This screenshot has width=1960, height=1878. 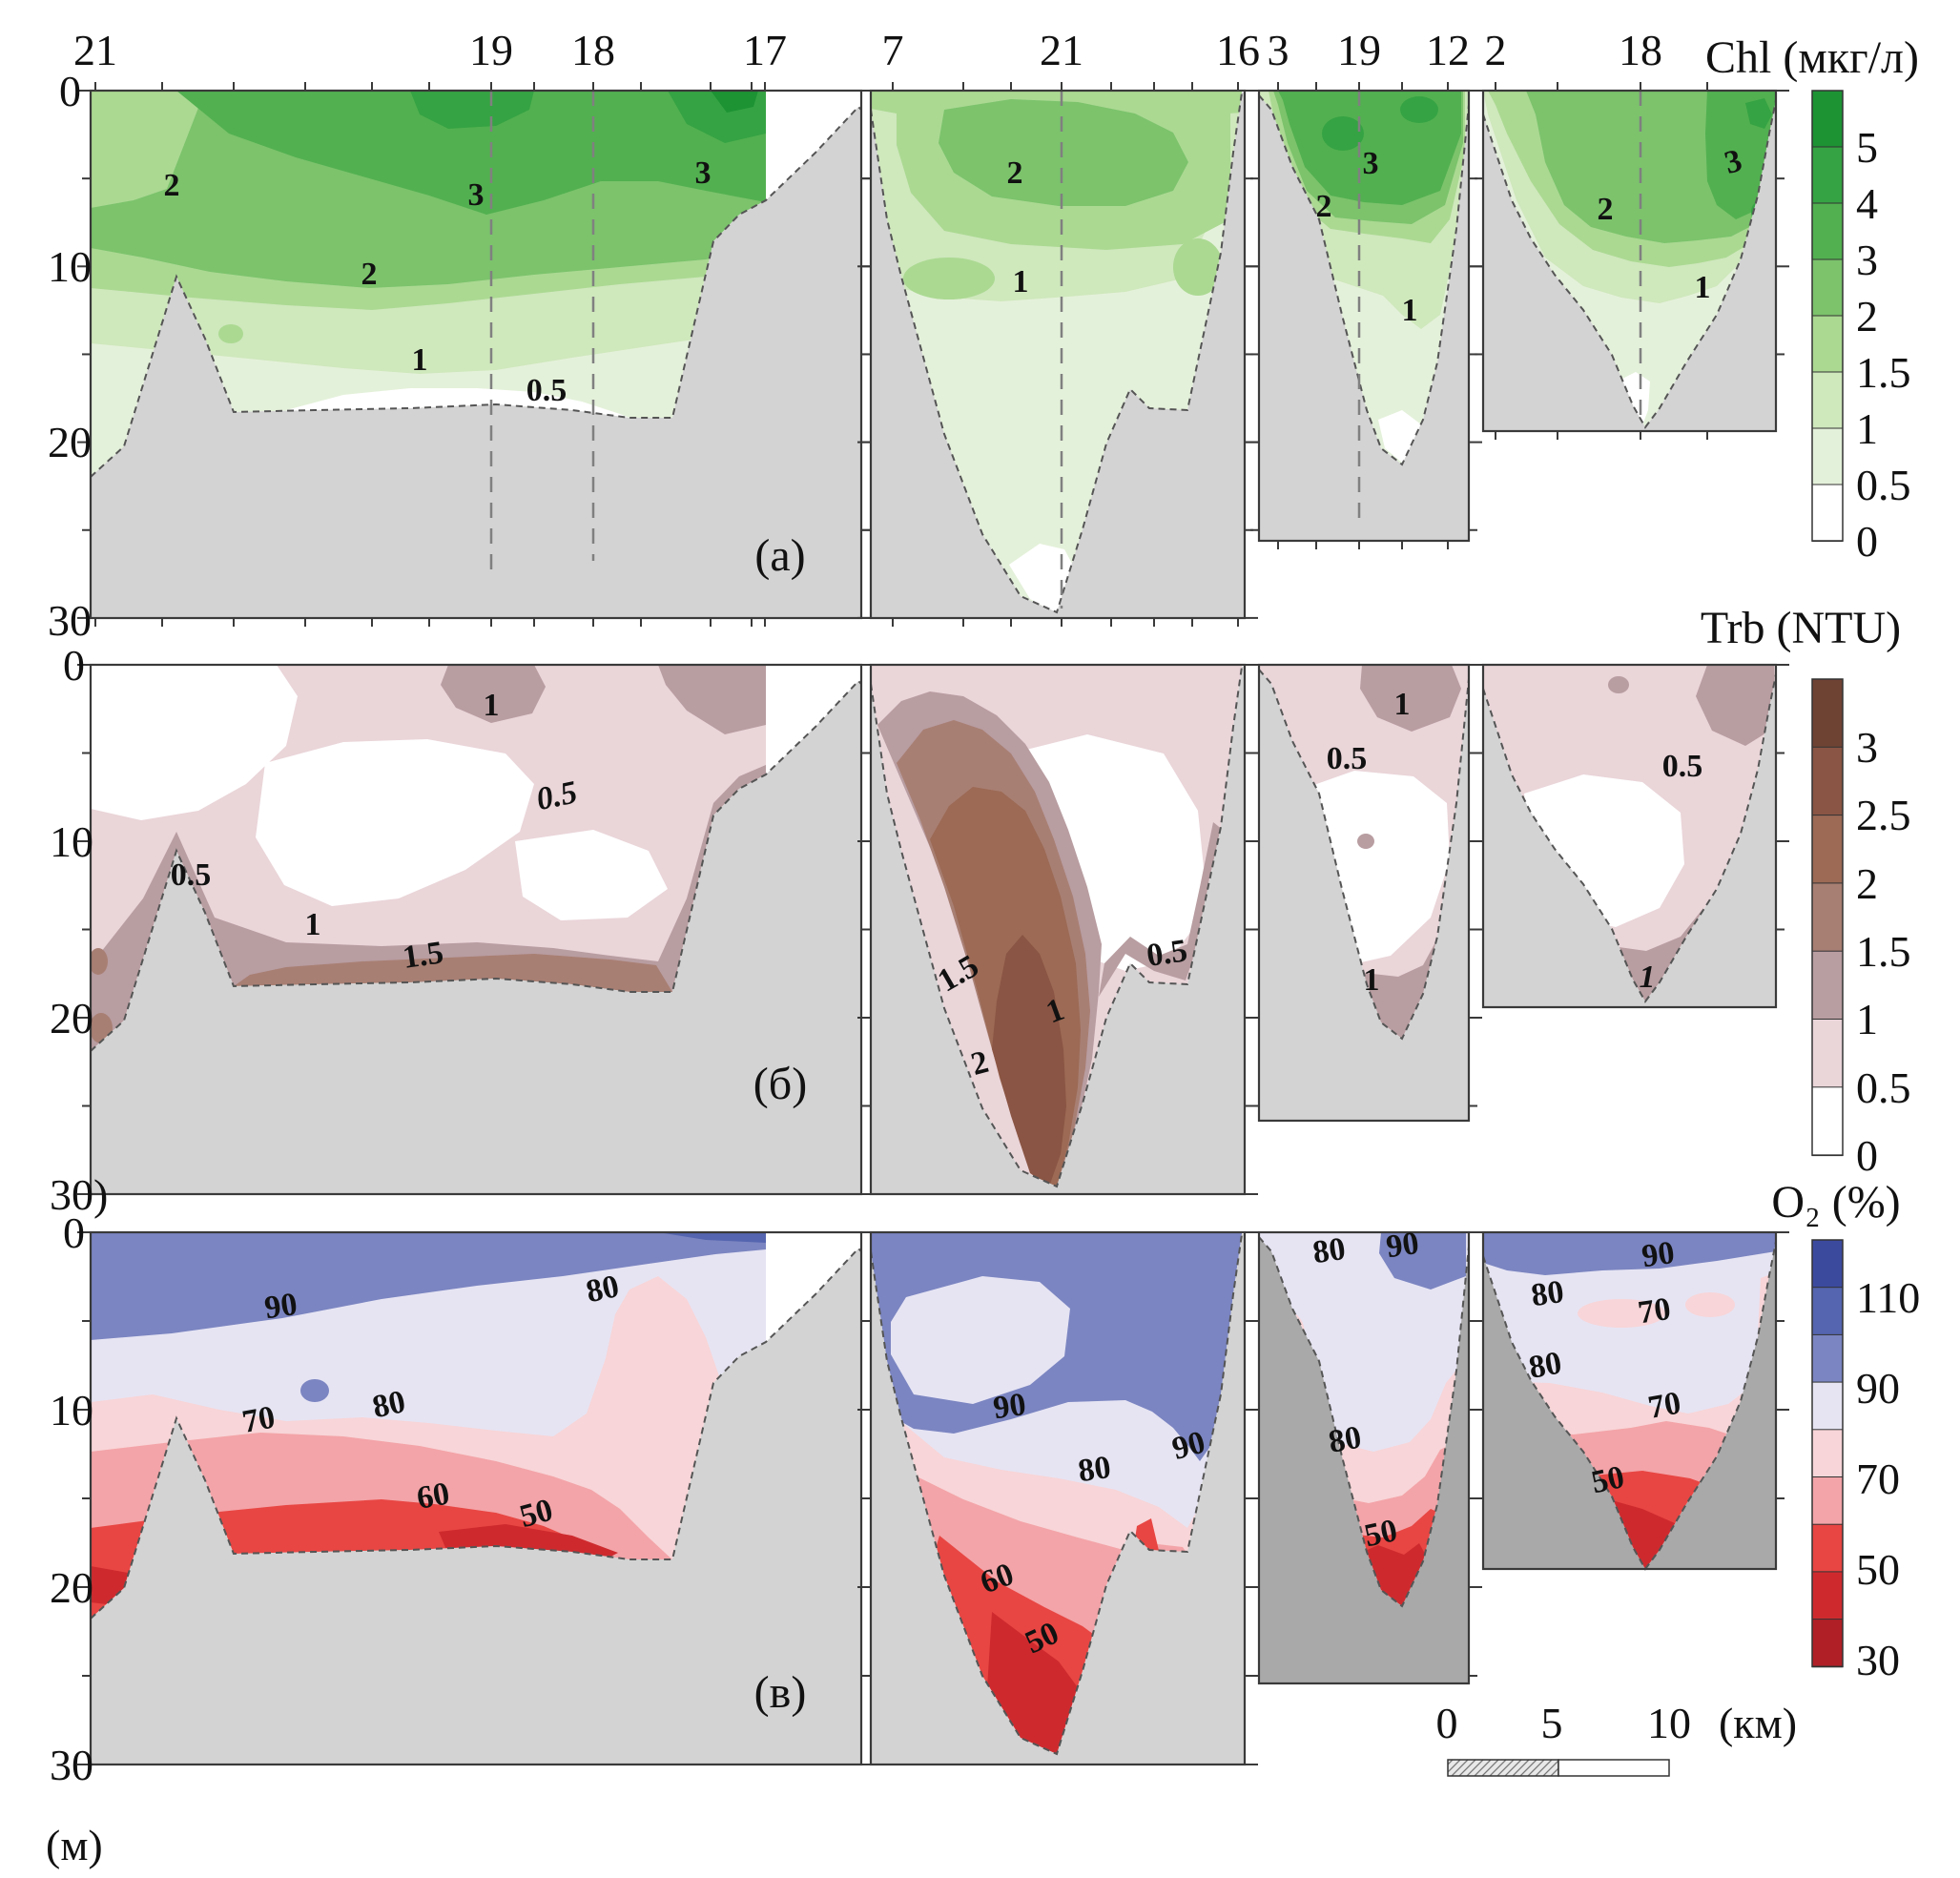 What do you see at coordinates (1806, 892) in the screenshot?
I see `colorbar-trb: 3 2.5 2 1.5 1 0.5 0 Trb (NTU)` at bounding box center [1806, 892].